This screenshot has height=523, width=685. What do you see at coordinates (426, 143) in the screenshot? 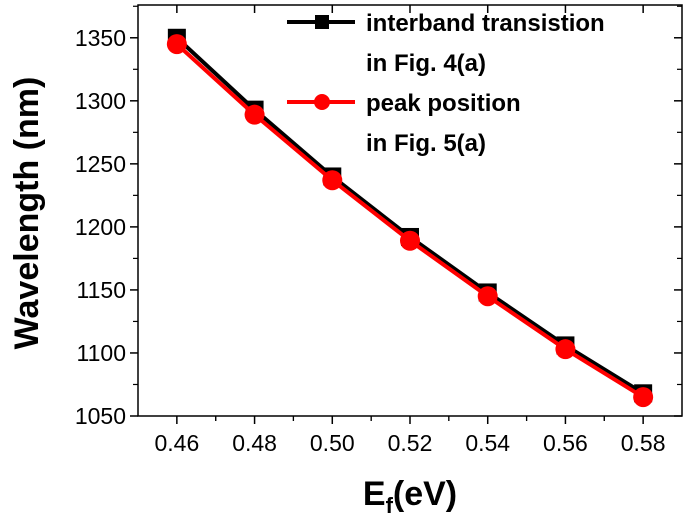
I see `legend-label-line2: in Fig. 5(a)` at bounding box center [426, 143].